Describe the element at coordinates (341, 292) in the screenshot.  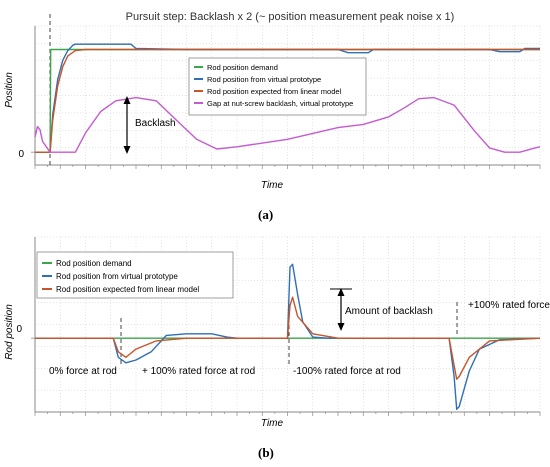
I see `amount-arrowhead-up` at that location.